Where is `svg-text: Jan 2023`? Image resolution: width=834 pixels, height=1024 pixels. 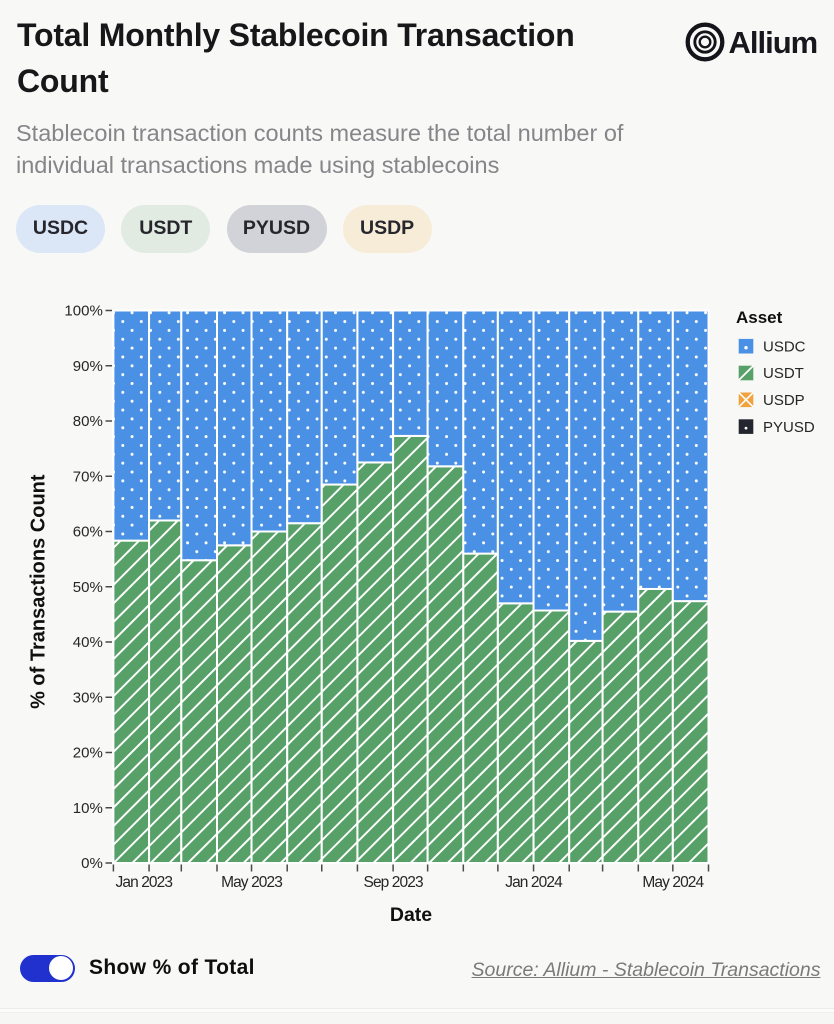
svg-text: Jan 2023 is located at coordinates (144, 882).